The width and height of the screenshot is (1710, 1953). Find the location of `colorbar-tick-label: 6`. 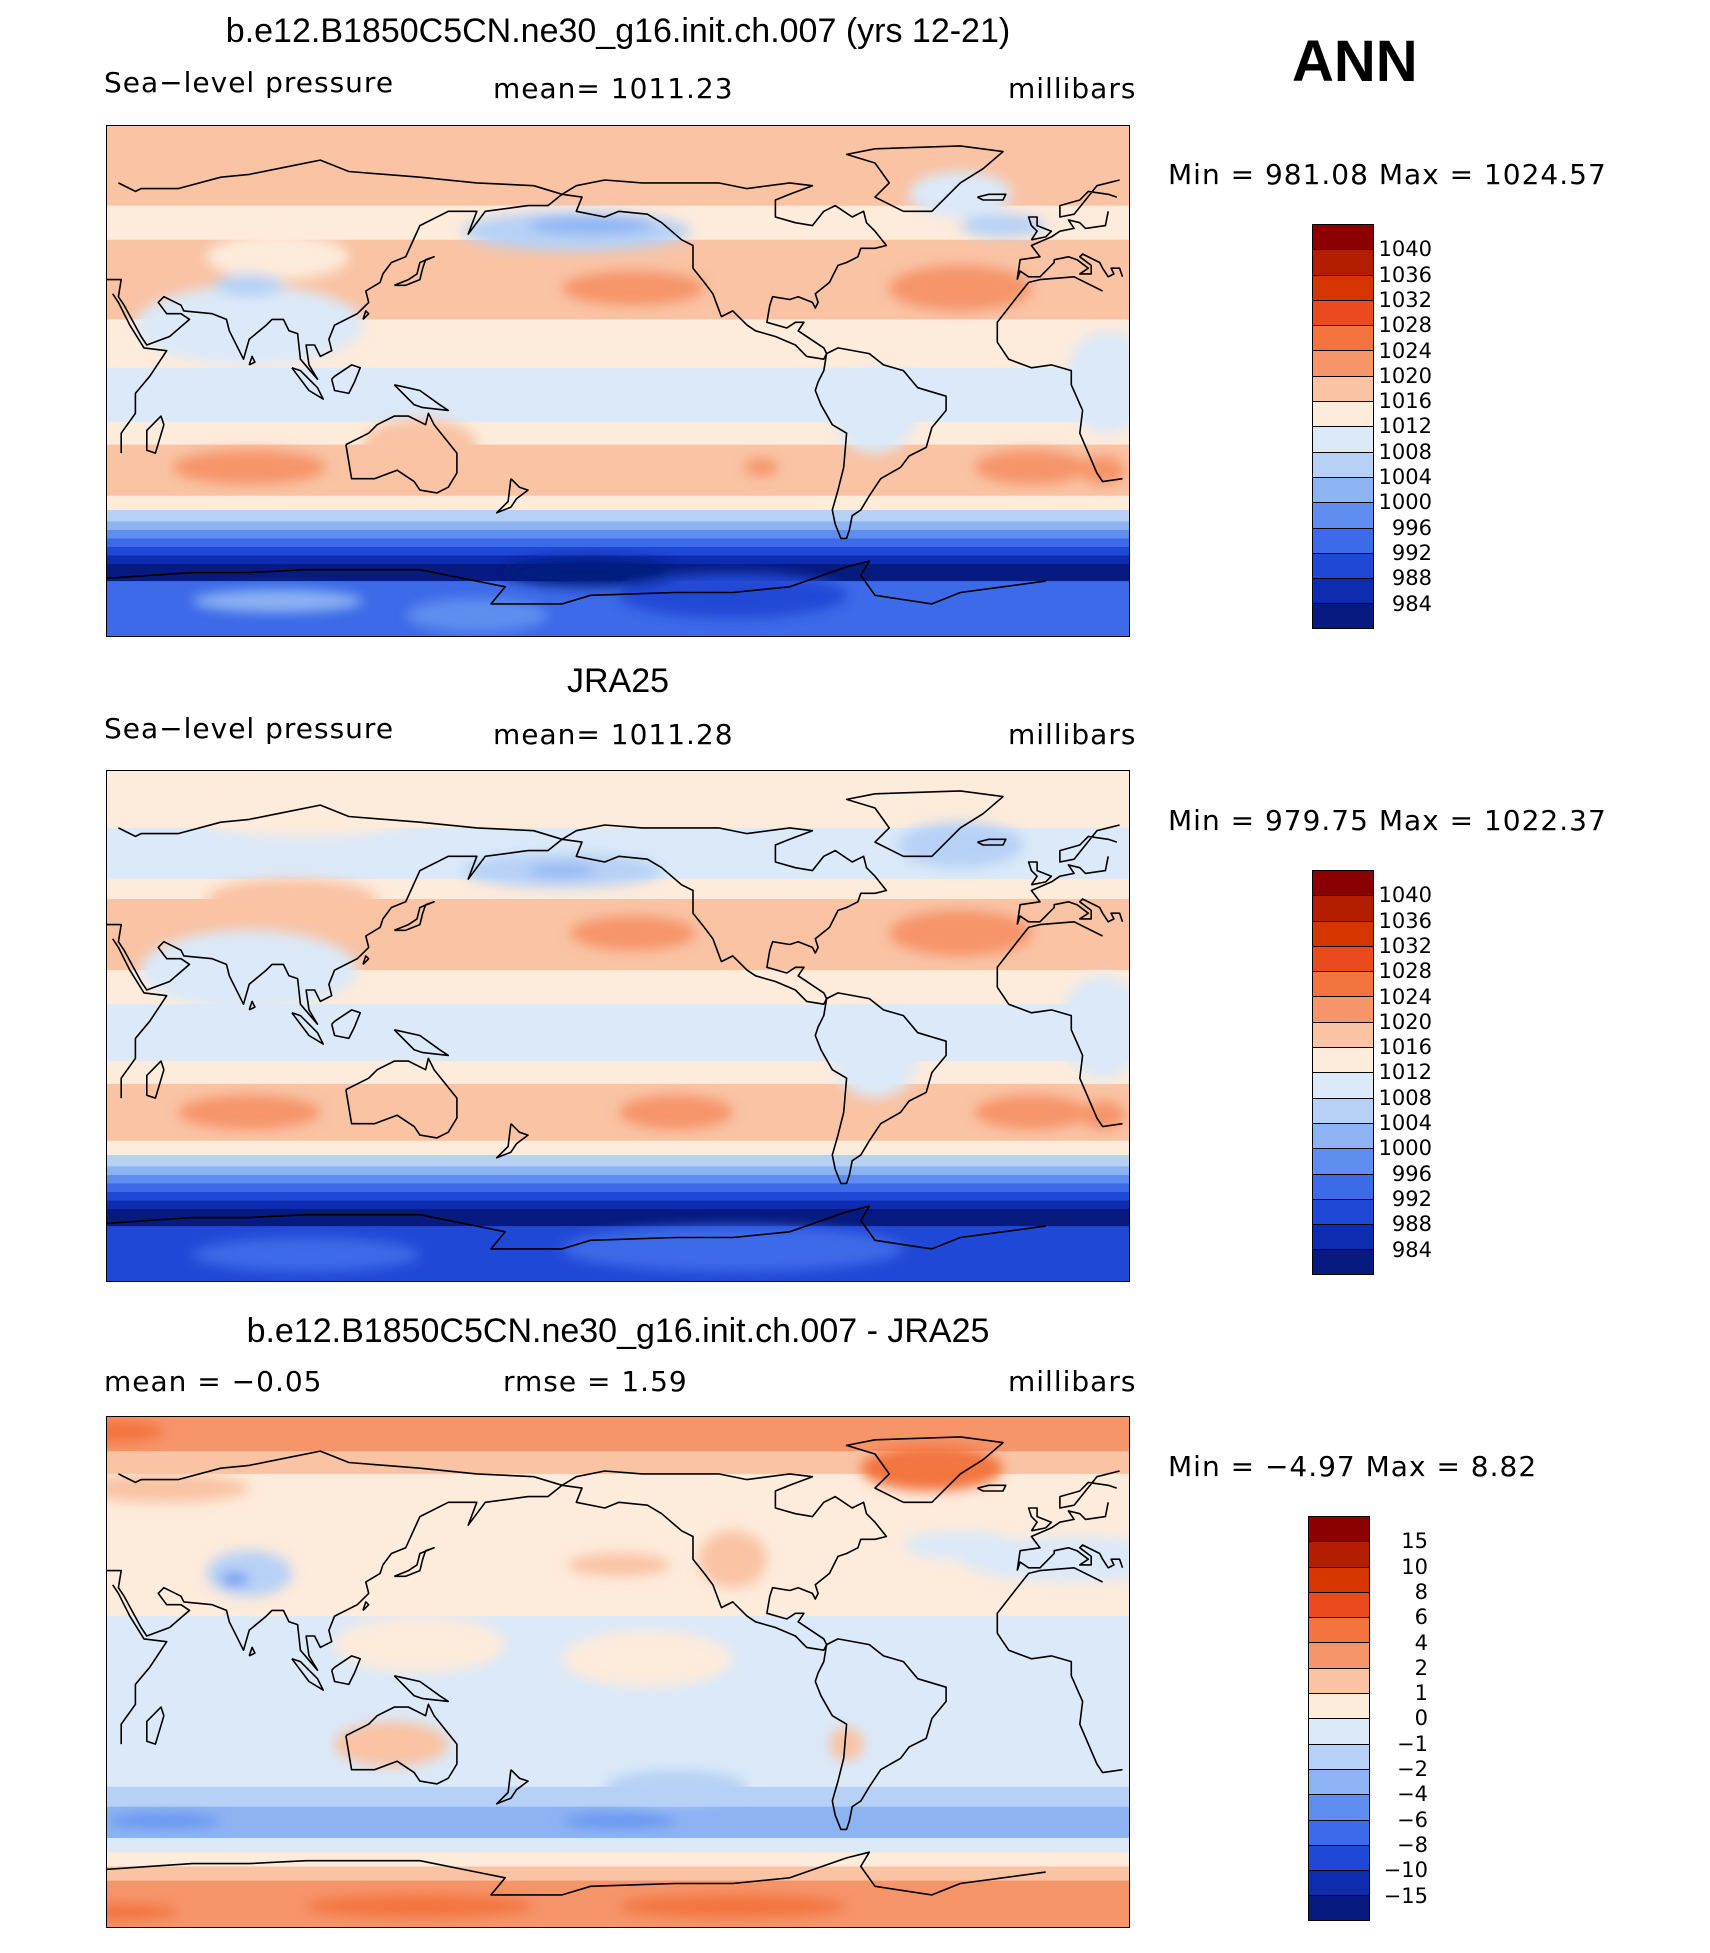

colorbar-tick-label: 6 is located at coordinates (1421, 1617).